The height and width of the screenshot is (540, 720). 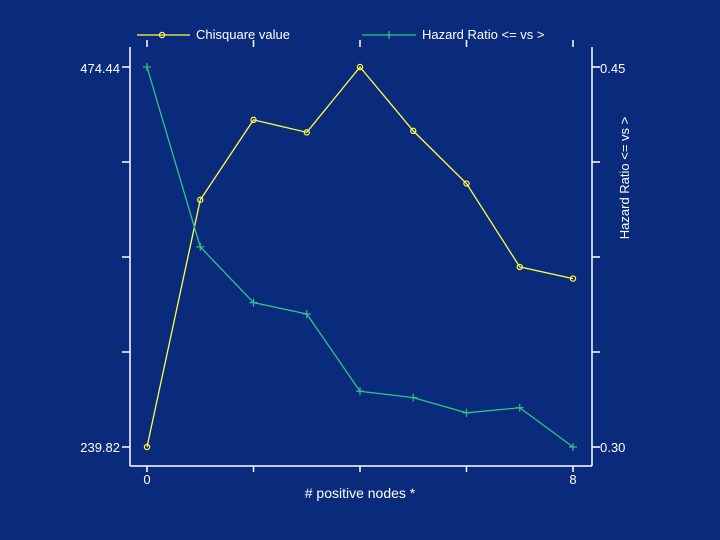 I want to click on right-tick-label-bottom: 0.30, so click(x=612, y=447).